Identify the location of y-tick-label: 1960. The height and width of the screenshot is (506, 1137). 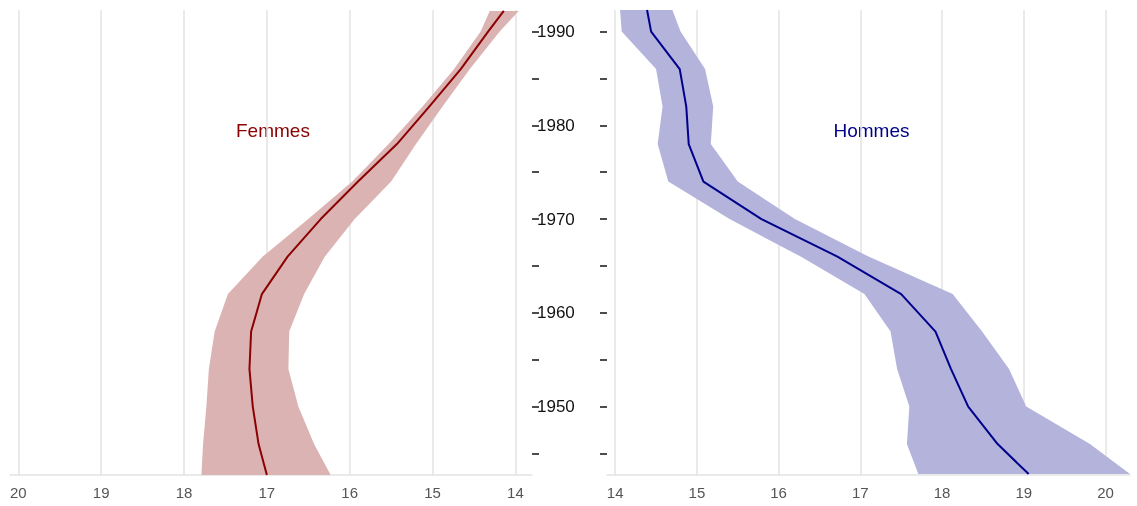
(556, 313).